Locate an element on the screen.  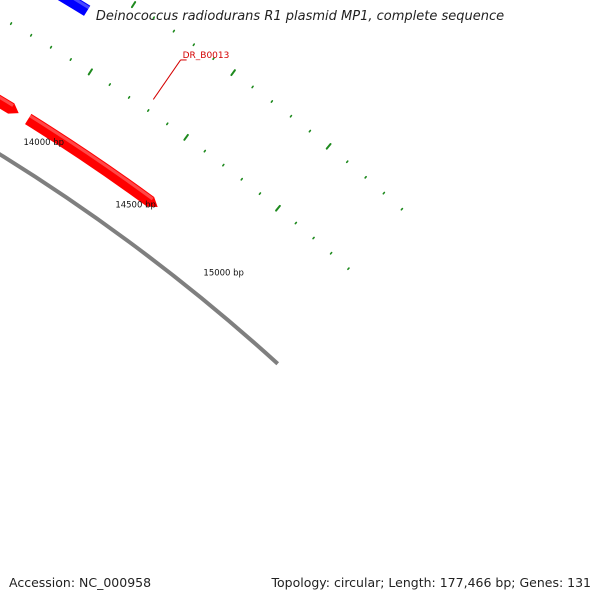
gene-reverse-upstream is located at coordinates (9, 57).